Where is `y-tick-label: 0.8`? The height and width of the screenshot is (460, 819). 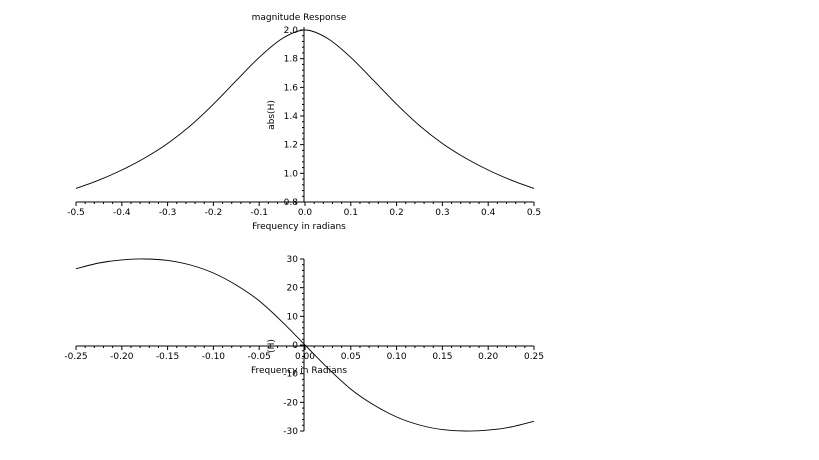 y-tick-label: 0.8 is located at coordinates (291, 203).